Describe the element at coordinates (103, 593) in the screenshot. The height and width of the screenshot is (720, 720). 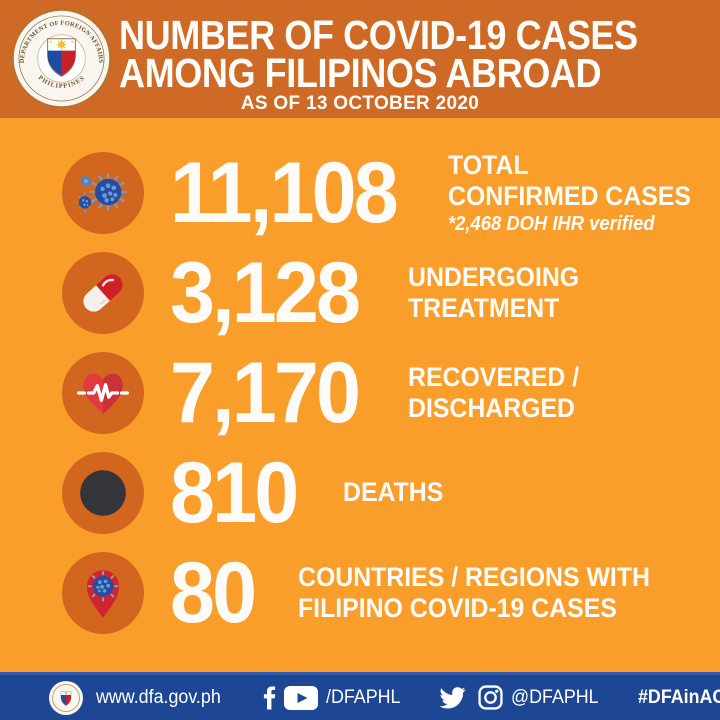
I see `map-pin-virus-icon` at that location.